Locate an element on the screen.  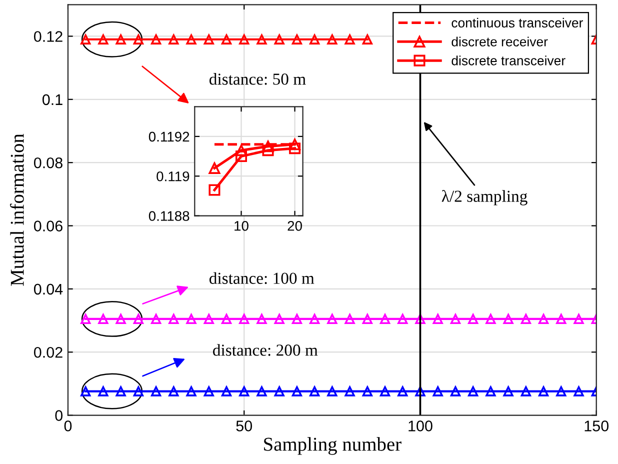
y-tick-label: 0.1188 is located at coordinates (169, 216).